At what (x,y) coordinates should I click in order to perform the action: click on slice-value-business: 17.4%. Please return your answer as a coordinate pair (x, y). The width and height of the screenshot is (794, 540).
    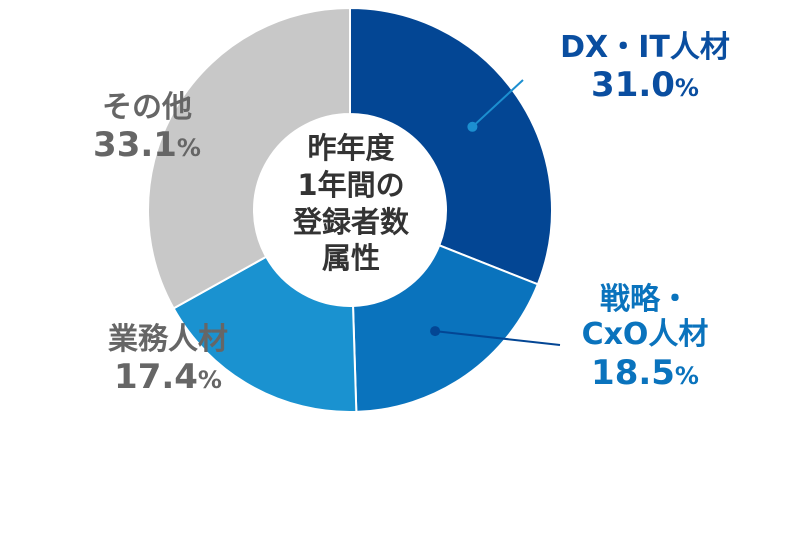
    Looking at the image, I should click on (168, 377).